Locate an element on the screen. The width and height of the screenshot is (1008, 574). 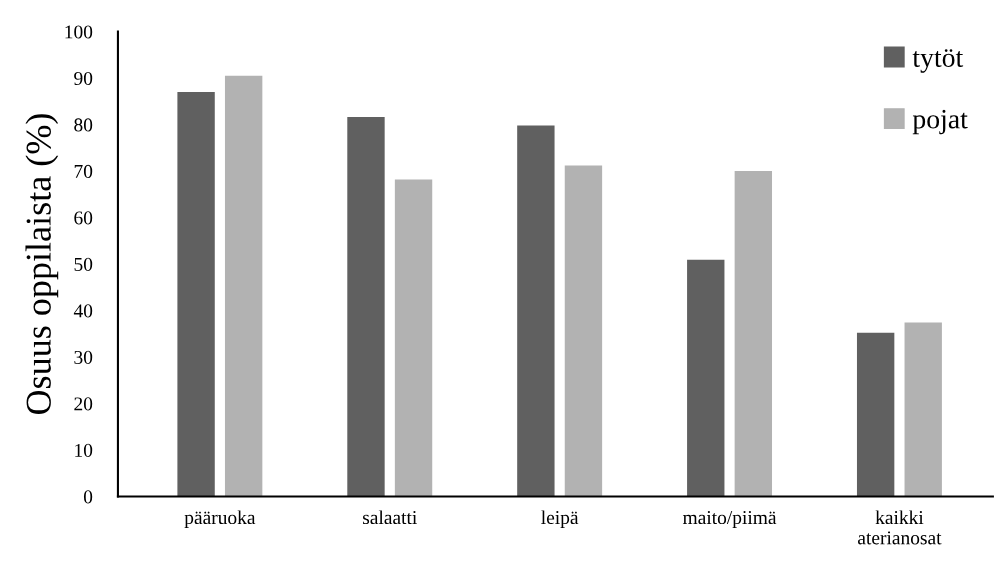
y-tick-label: 10 is located at coordinates (84, 450).